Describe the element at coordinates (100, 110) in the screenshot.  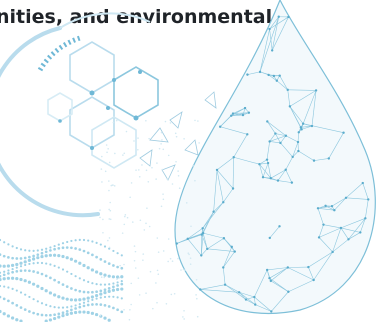
I see `molecule-nodes` at that location.